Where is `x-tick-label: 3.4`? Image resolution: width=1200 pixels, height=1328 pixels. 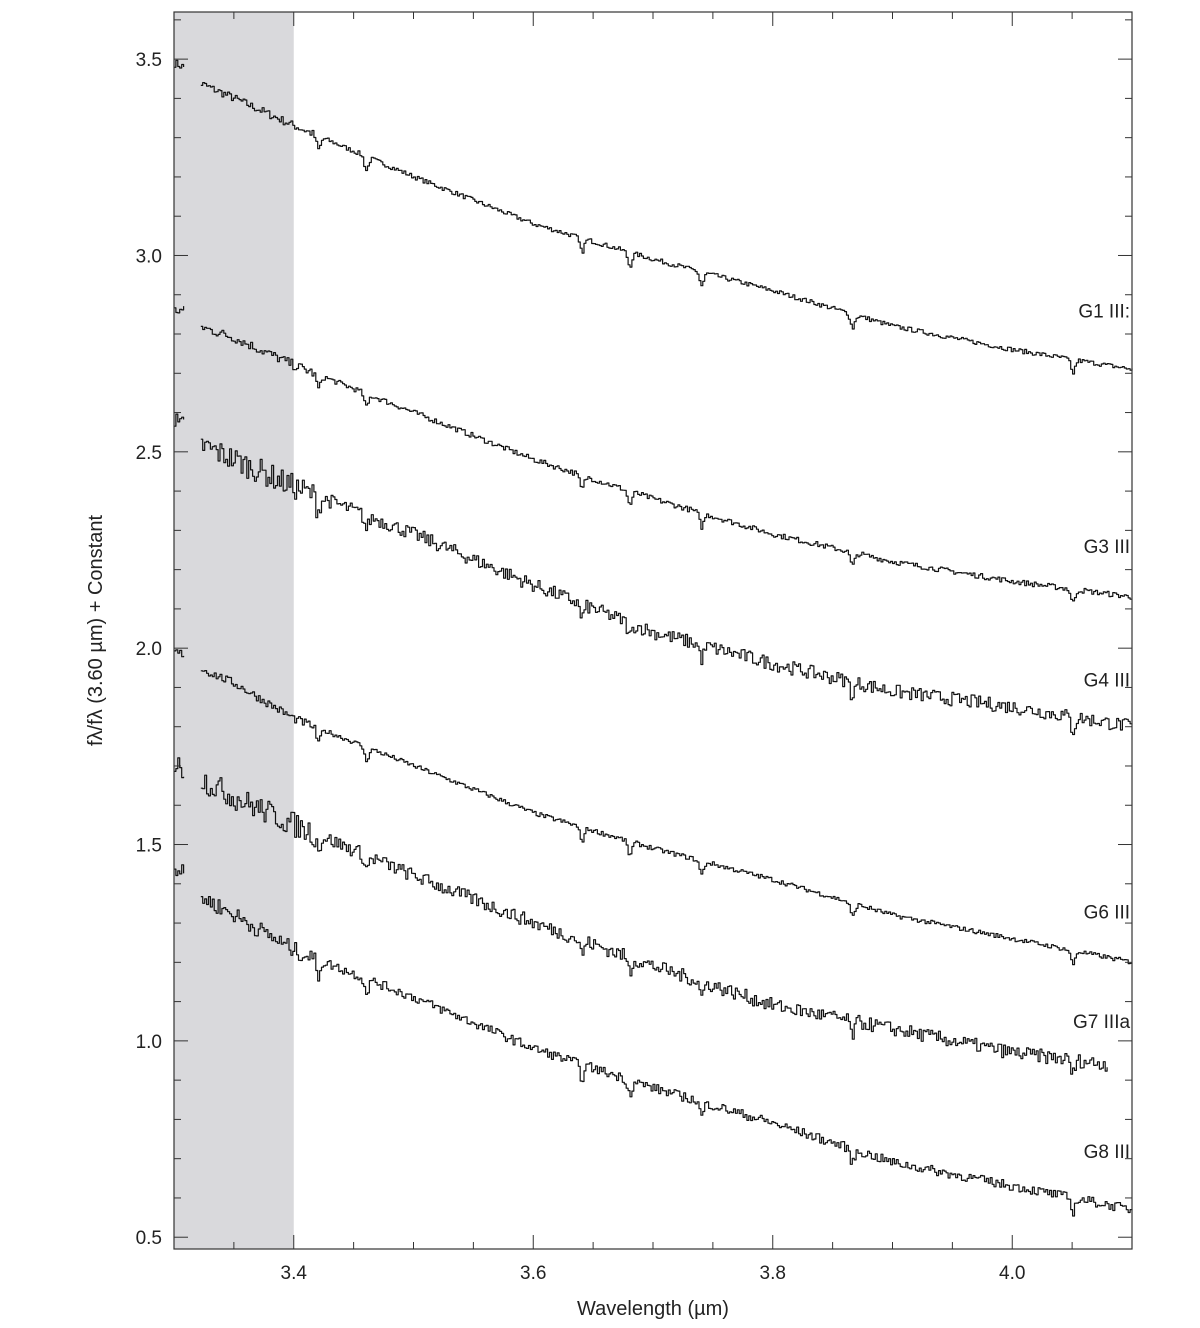
x-tick-label: 3.4 is located at coordinates (294, 1273).